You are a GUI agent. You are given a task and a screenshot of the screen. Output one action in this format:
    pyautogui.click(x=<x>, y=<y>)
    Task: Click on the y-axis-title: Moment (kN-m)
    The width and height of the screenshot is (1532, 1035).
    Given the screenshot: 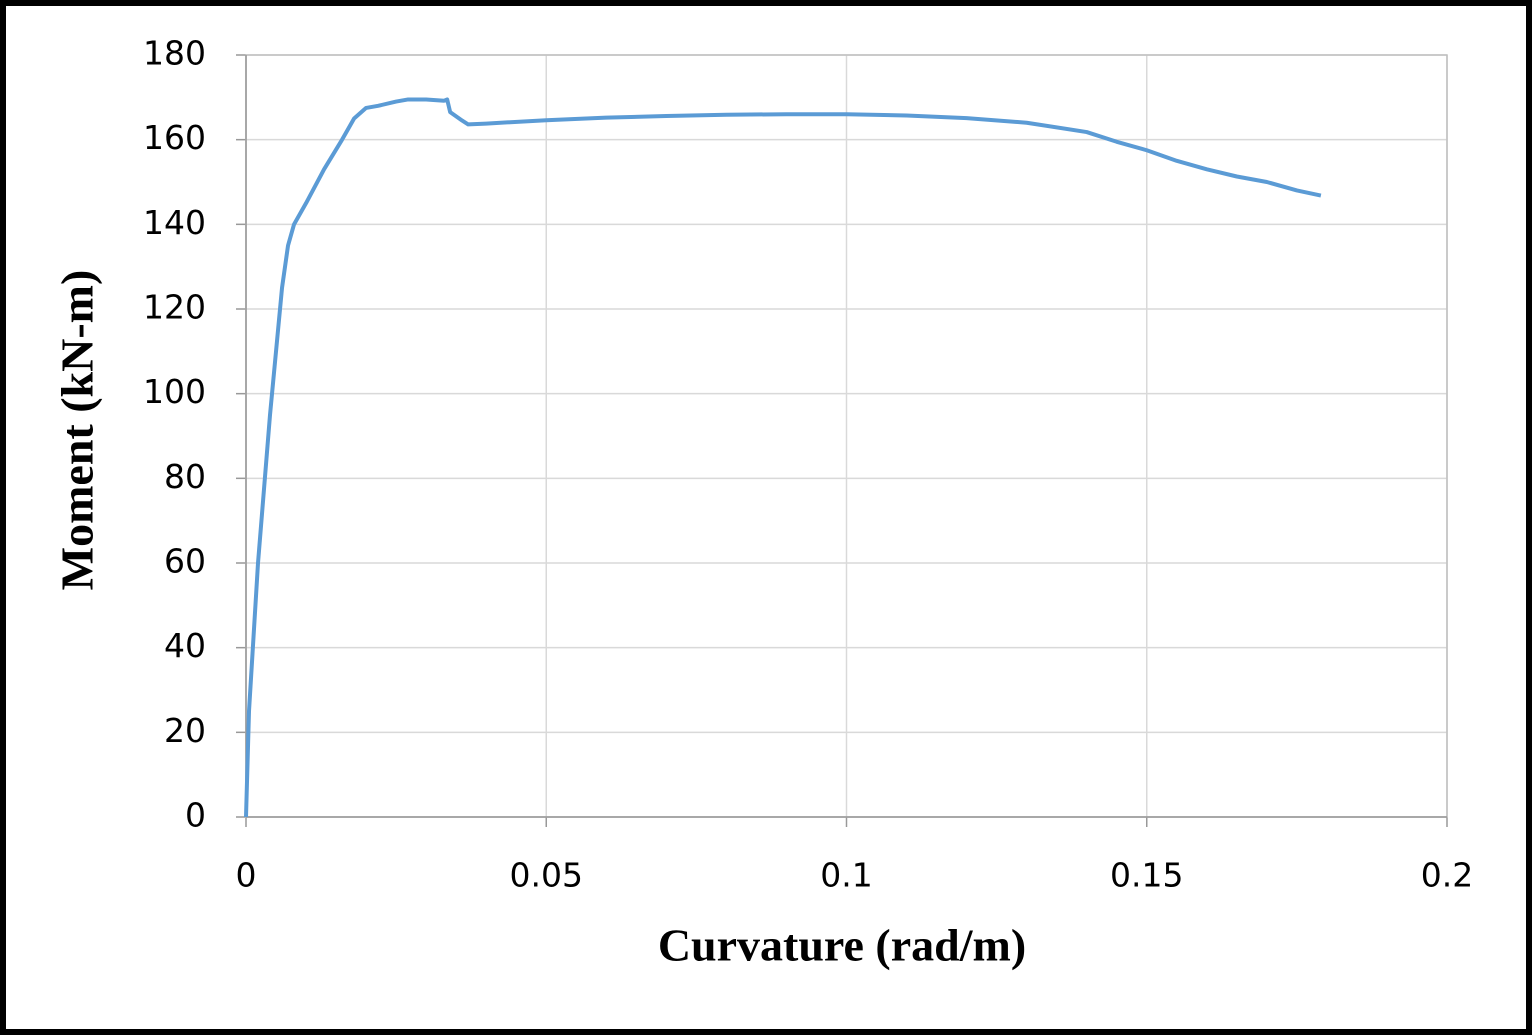 What is the action you would take?
    pyautogui.click(x=77, y=430)
    